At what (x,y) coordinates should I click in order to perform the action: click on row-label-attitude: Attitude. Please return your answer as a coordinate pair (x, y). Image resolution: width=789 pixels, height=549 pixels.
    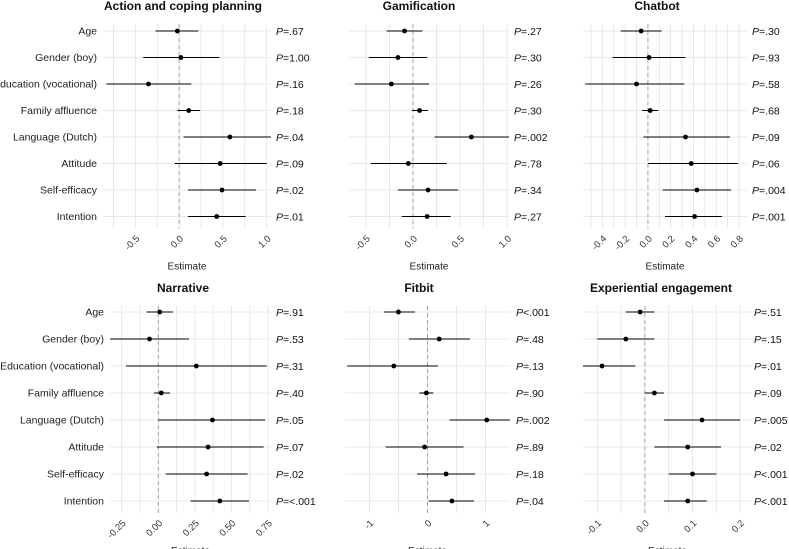
    Looking at the image, I should click on (86, 448).